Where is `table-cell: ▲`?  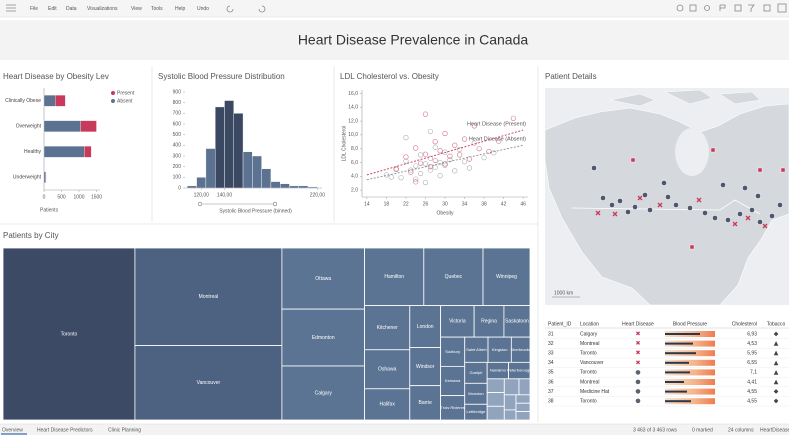 table-cell: ▲ is located at coordinates (776, 372).